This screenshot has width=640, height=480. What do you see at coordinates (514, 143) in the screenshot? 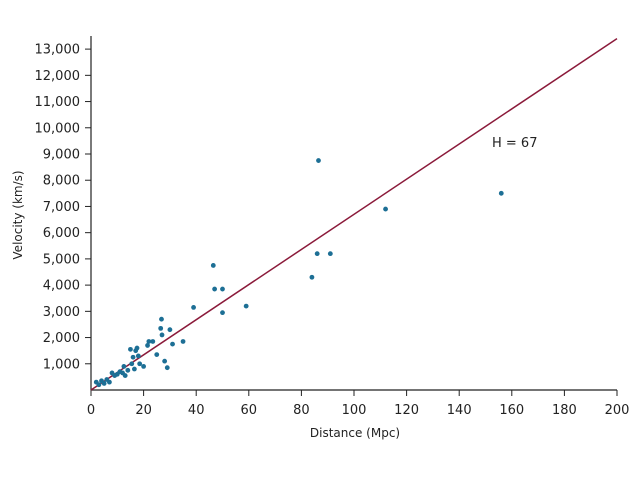
I see `hubble-constant-label: H = 67` at bounding box center [514, 143].